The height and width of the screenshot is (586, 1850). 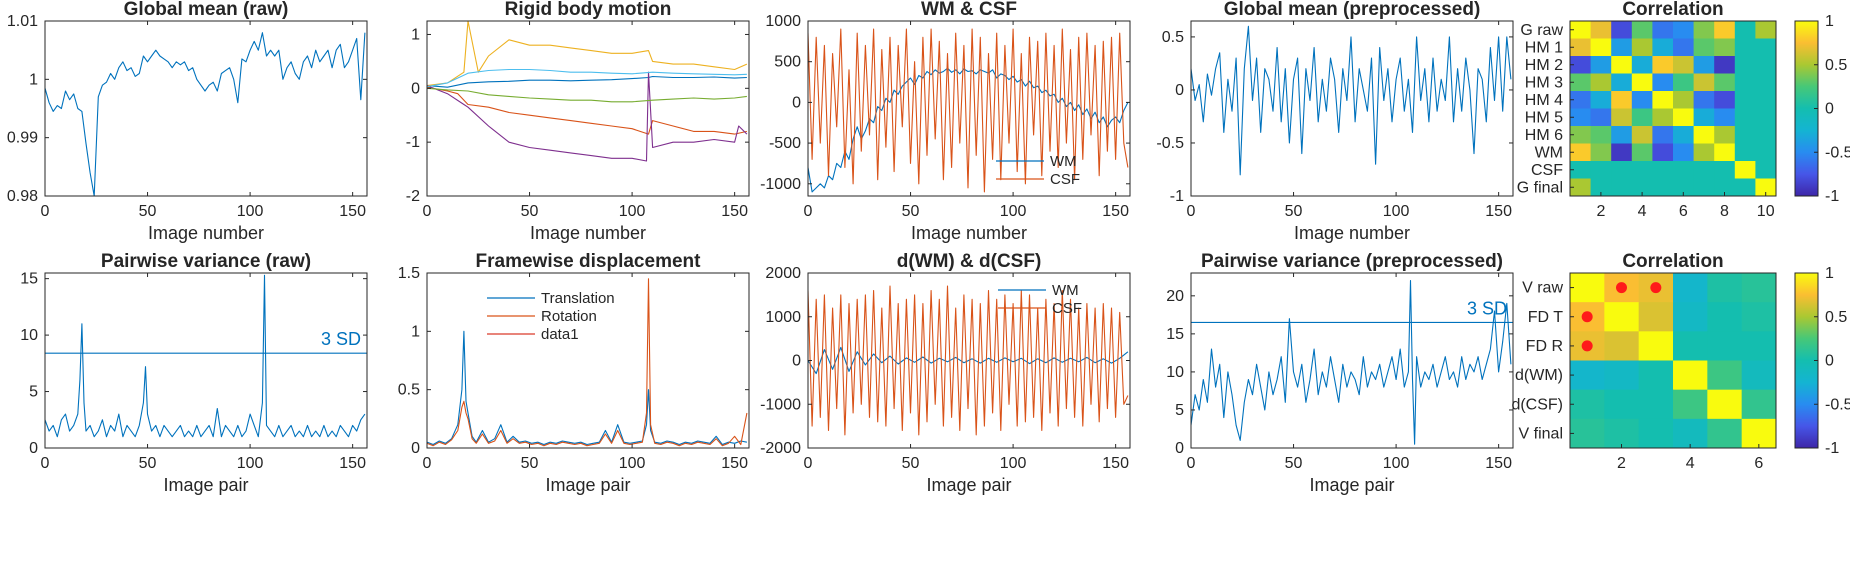 I want to click on row-label: G raw, so click(x=1541, y=30).